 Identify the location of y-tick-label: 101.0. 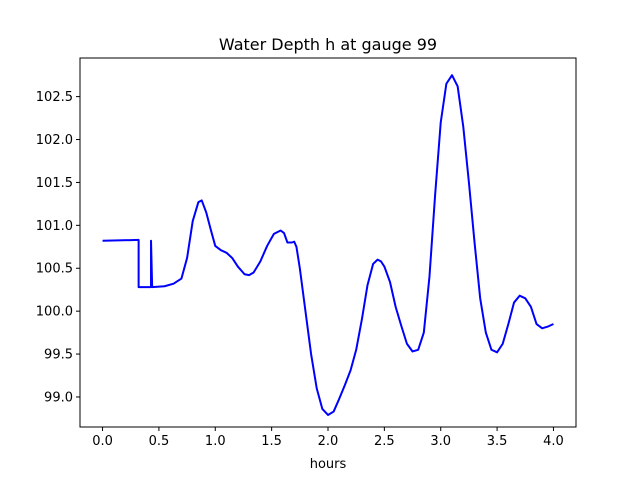
(54, 226).